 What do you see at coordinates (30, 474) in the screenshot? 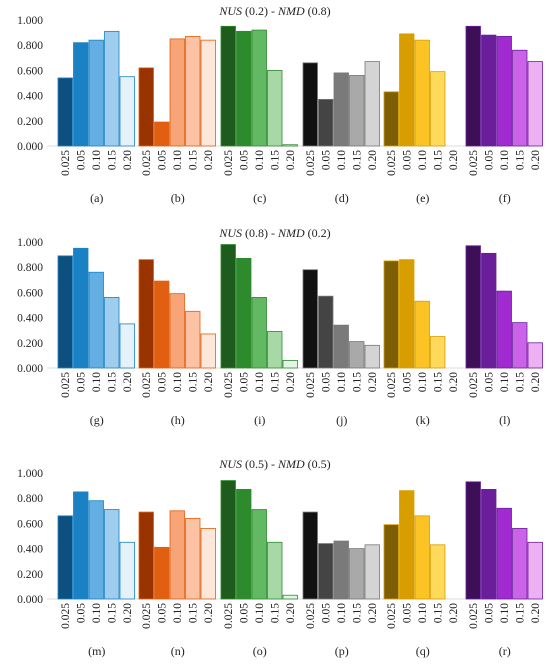
I see `y-tick-label: 1.000` at bounding box center [30, 474].